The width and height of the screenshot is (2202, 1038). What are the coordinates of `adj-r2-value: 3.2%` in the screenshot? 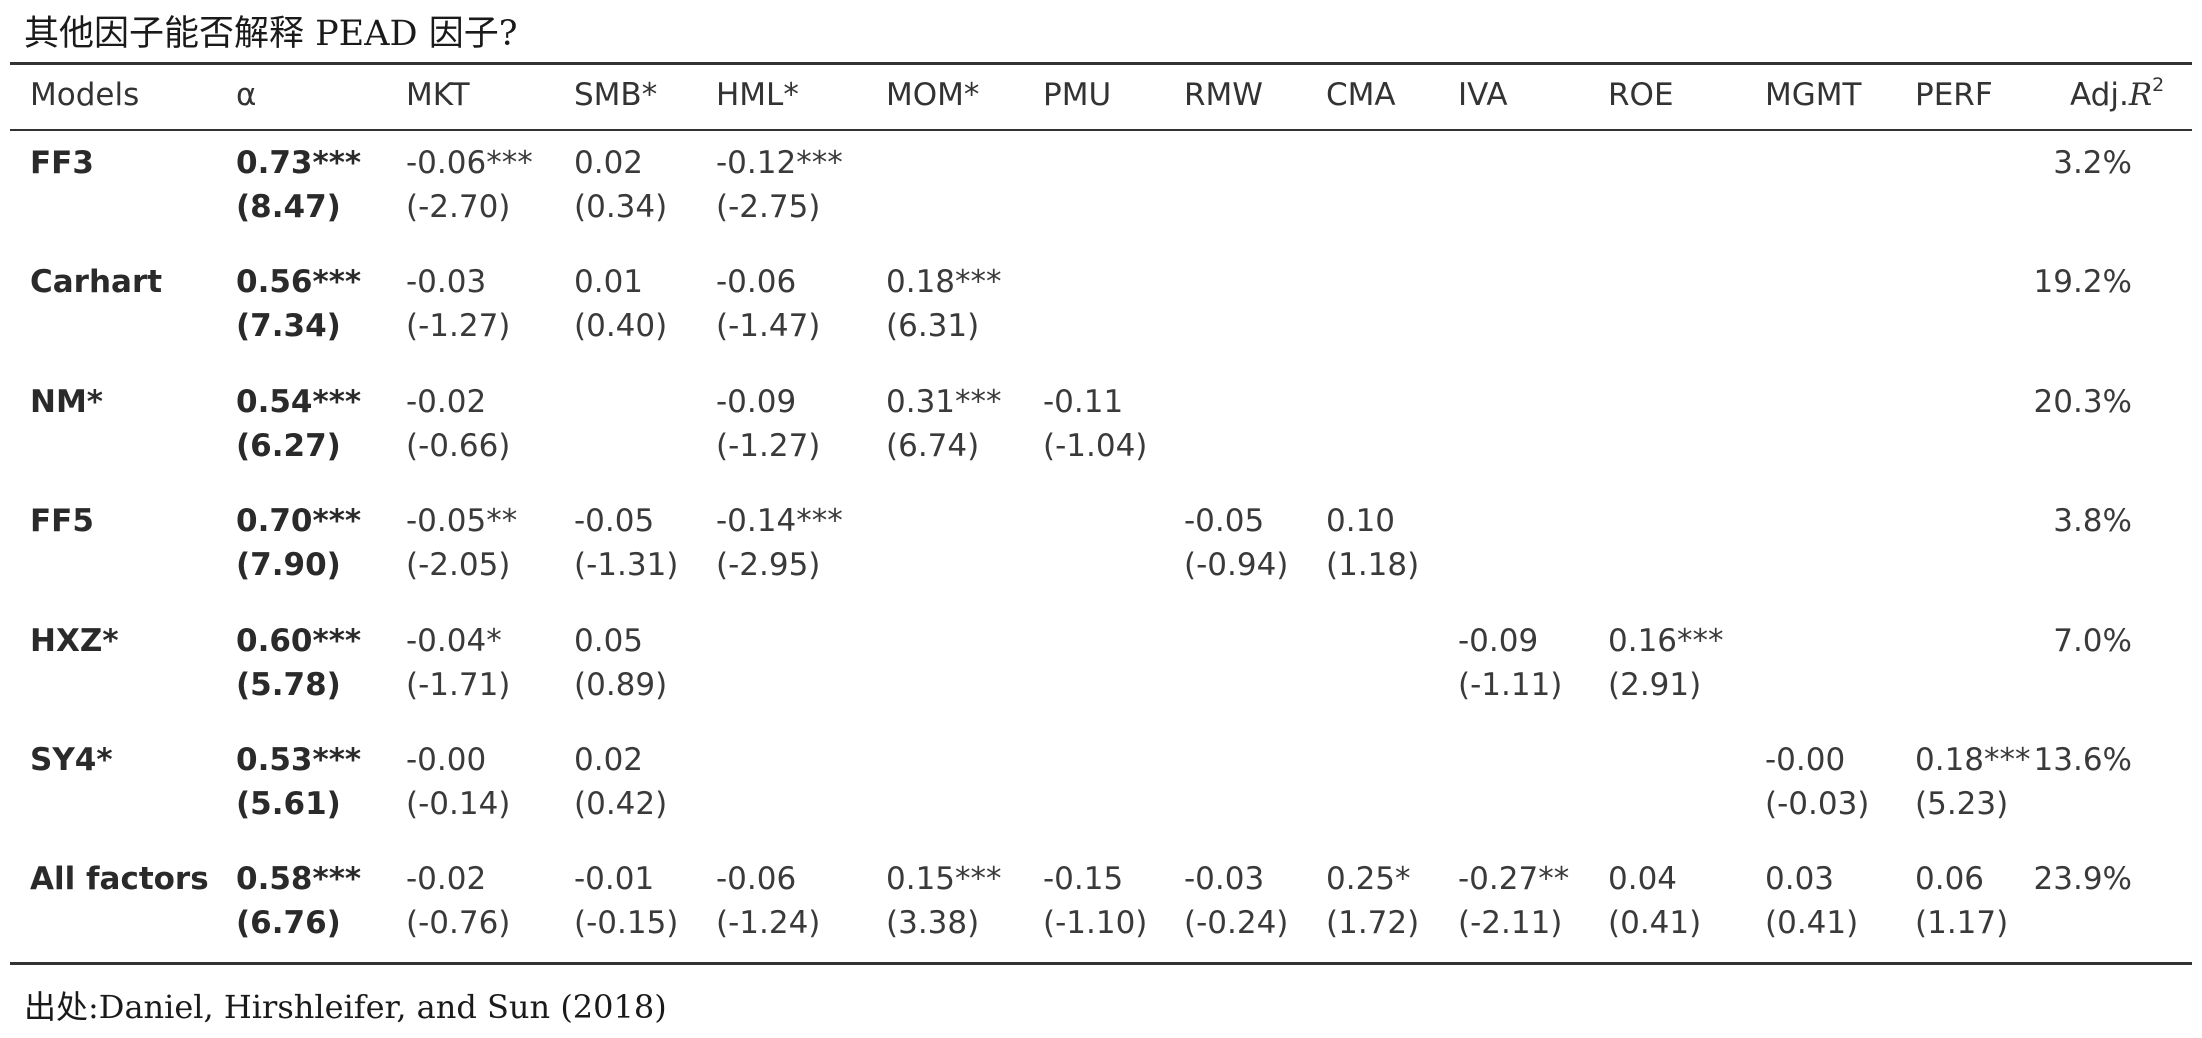 It's located at (2092, 163).